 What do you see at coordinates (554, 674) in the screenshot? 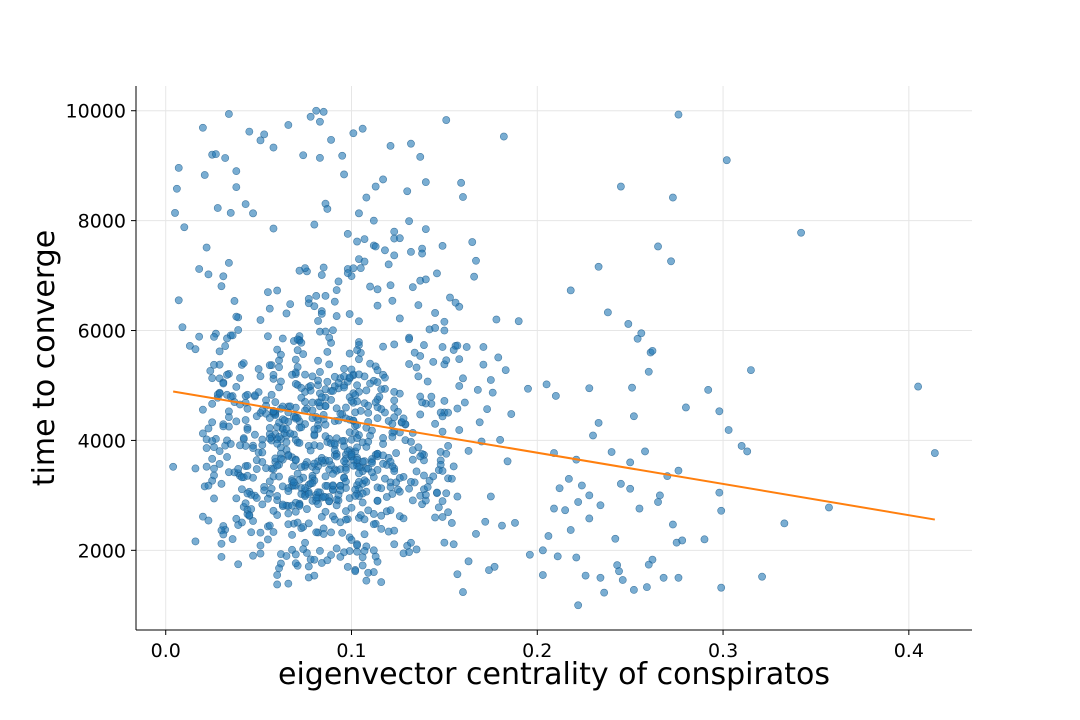
I see `x-axis-label: eigenvector centrality of conspiratos` at bounding box center [554, 674].